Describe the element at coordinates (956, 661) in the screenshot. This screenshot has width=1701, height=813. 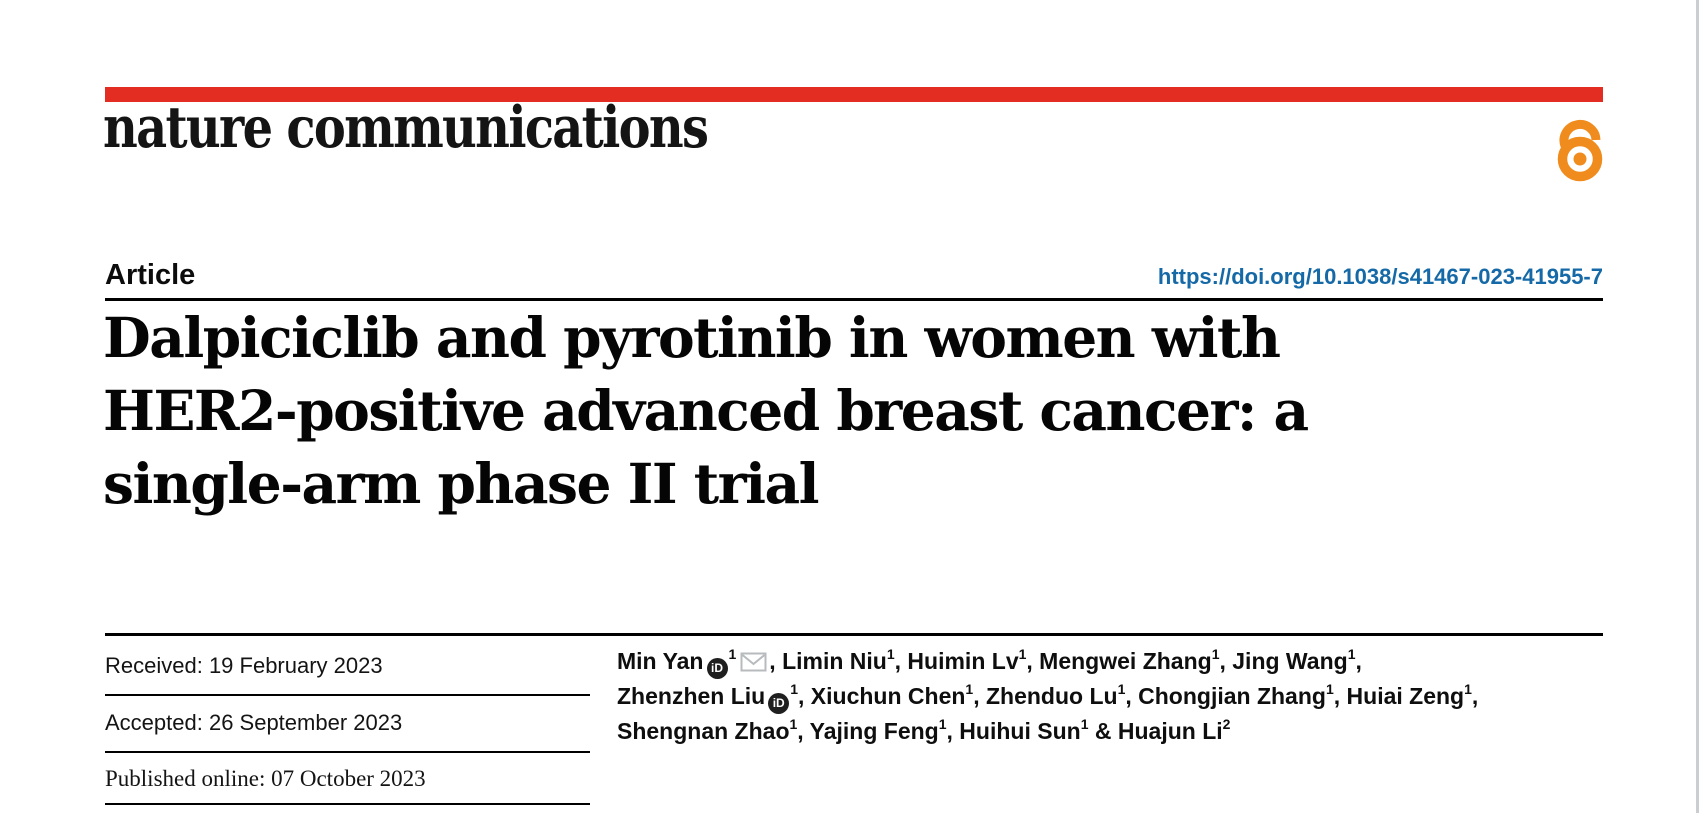
I see `author-name-text: , Huimin Lv` at that location.